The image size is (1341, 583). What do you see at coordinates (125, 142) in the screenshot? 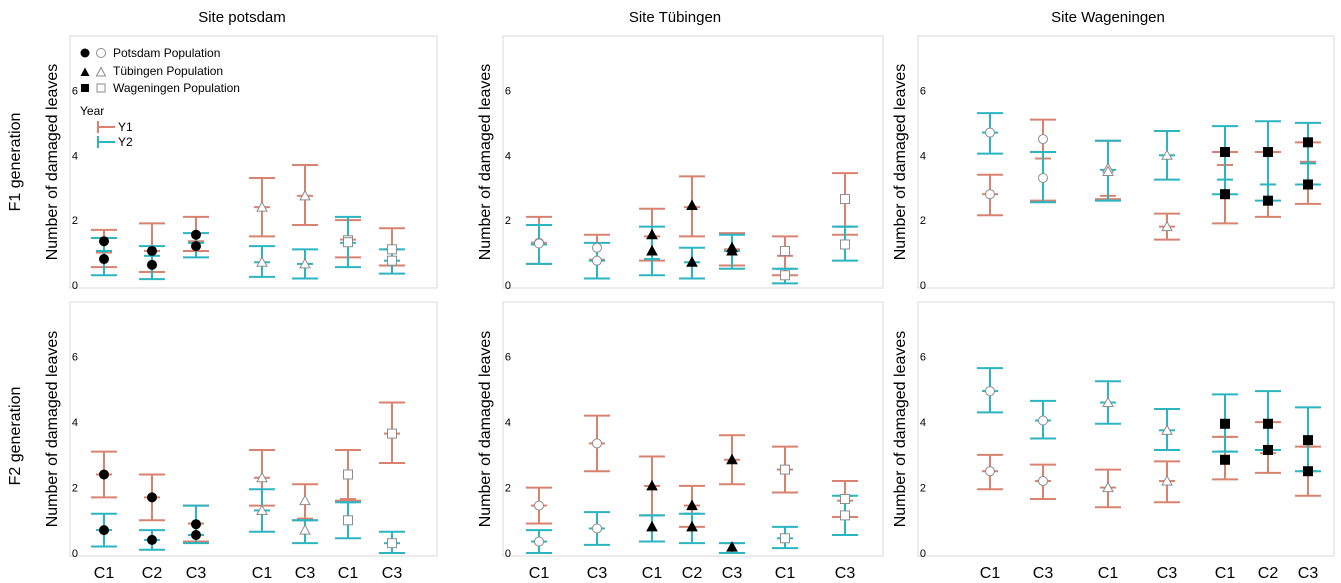
I see `legend-label-y2: Y2` at bounding box center [125, 142].